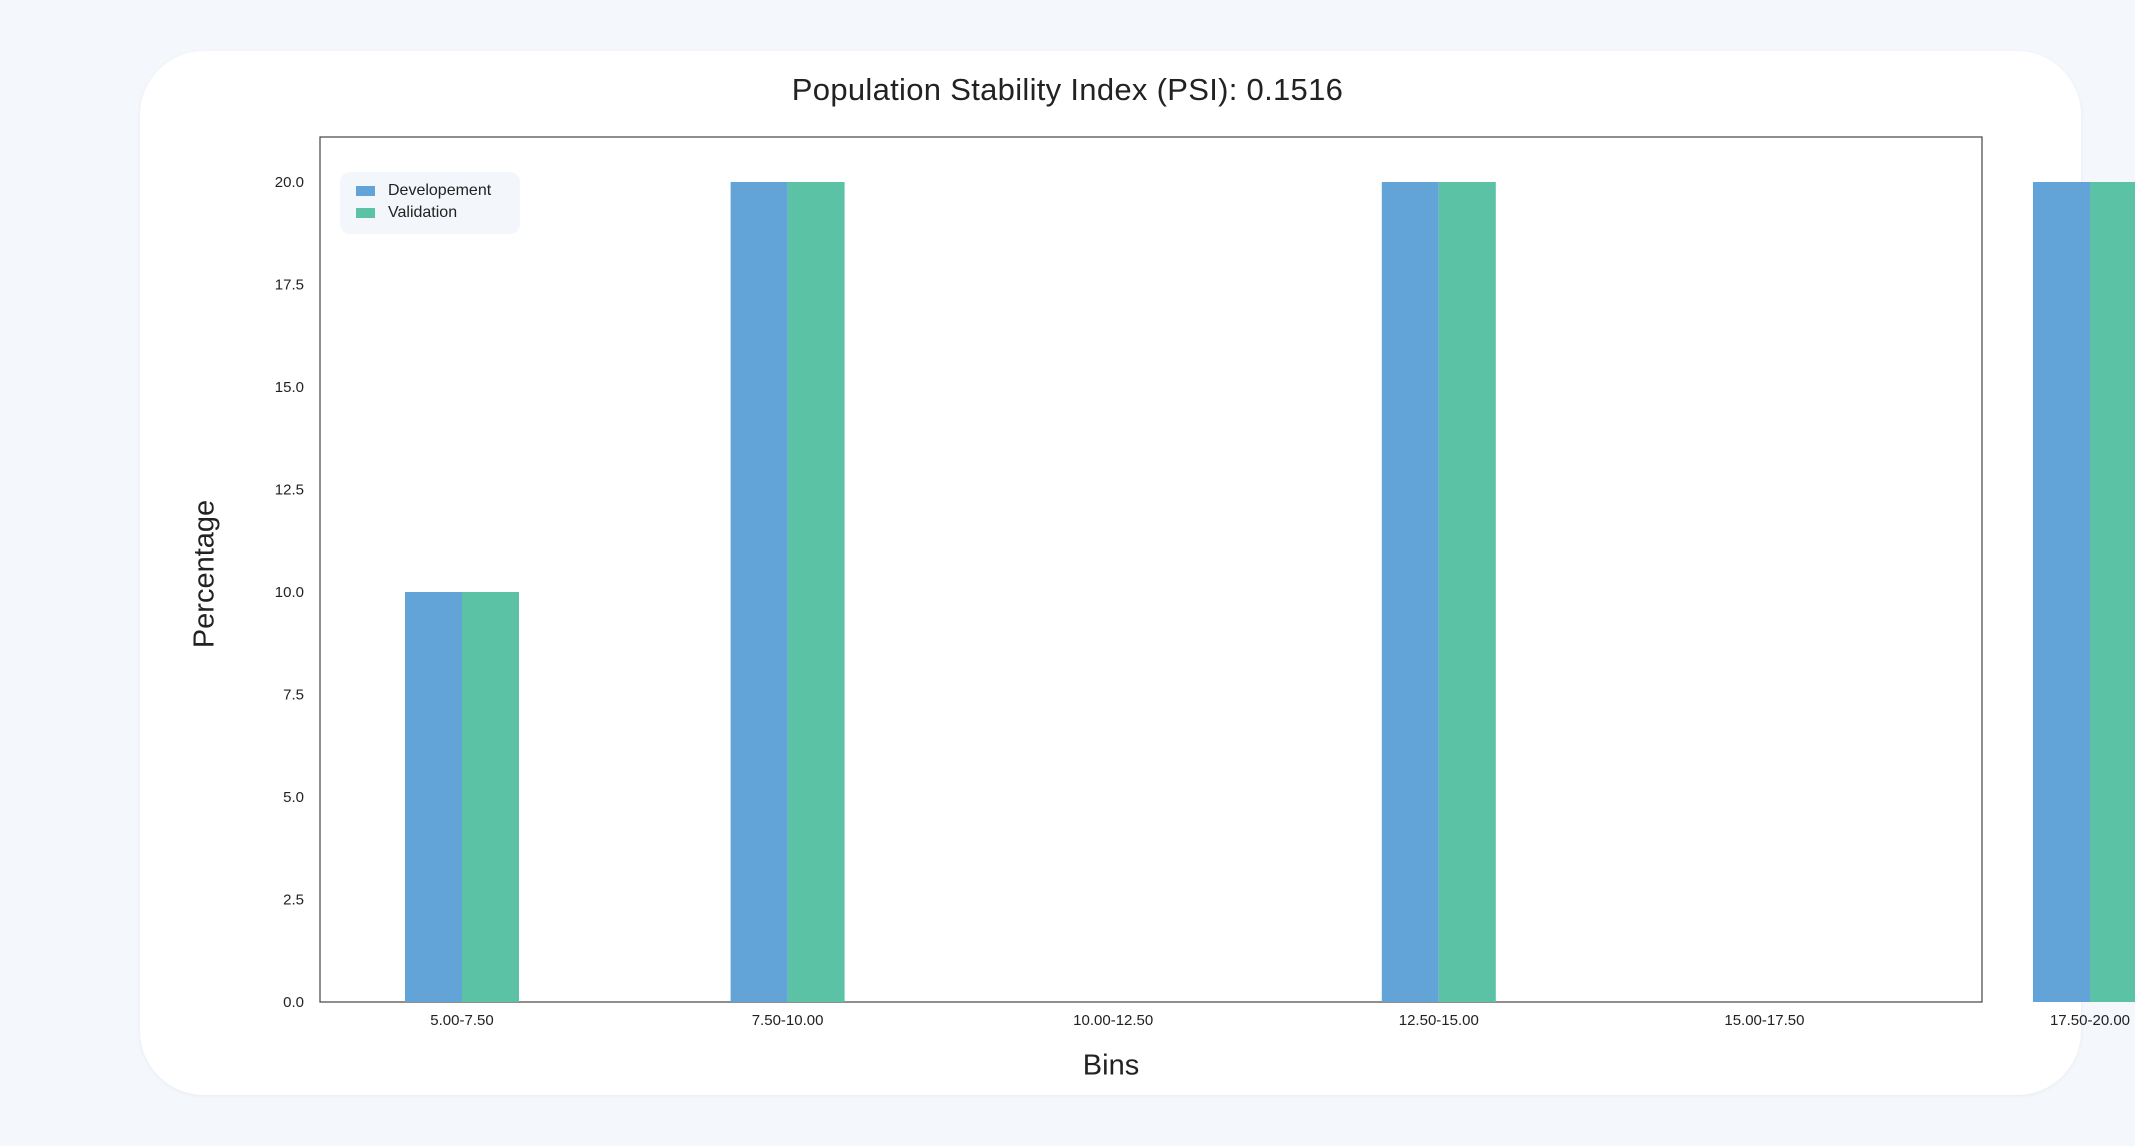 The width and height of the screenshot is (2135, 1146). I want to click on bar-validation-7.50-10.00, so click(816, 592).